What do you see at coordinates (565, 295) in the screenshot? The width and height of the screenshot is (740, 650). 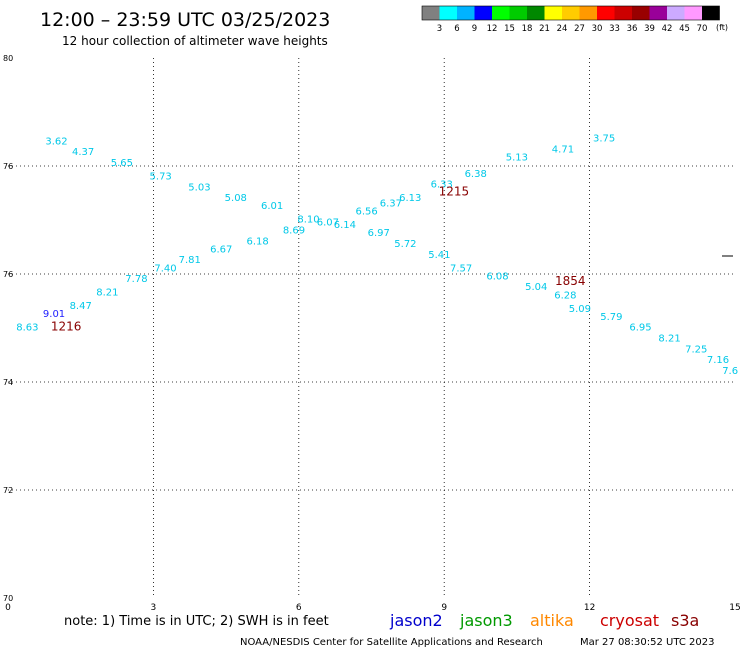 I see `swh-value-label: 6.28` at bounding box center [565, 295].